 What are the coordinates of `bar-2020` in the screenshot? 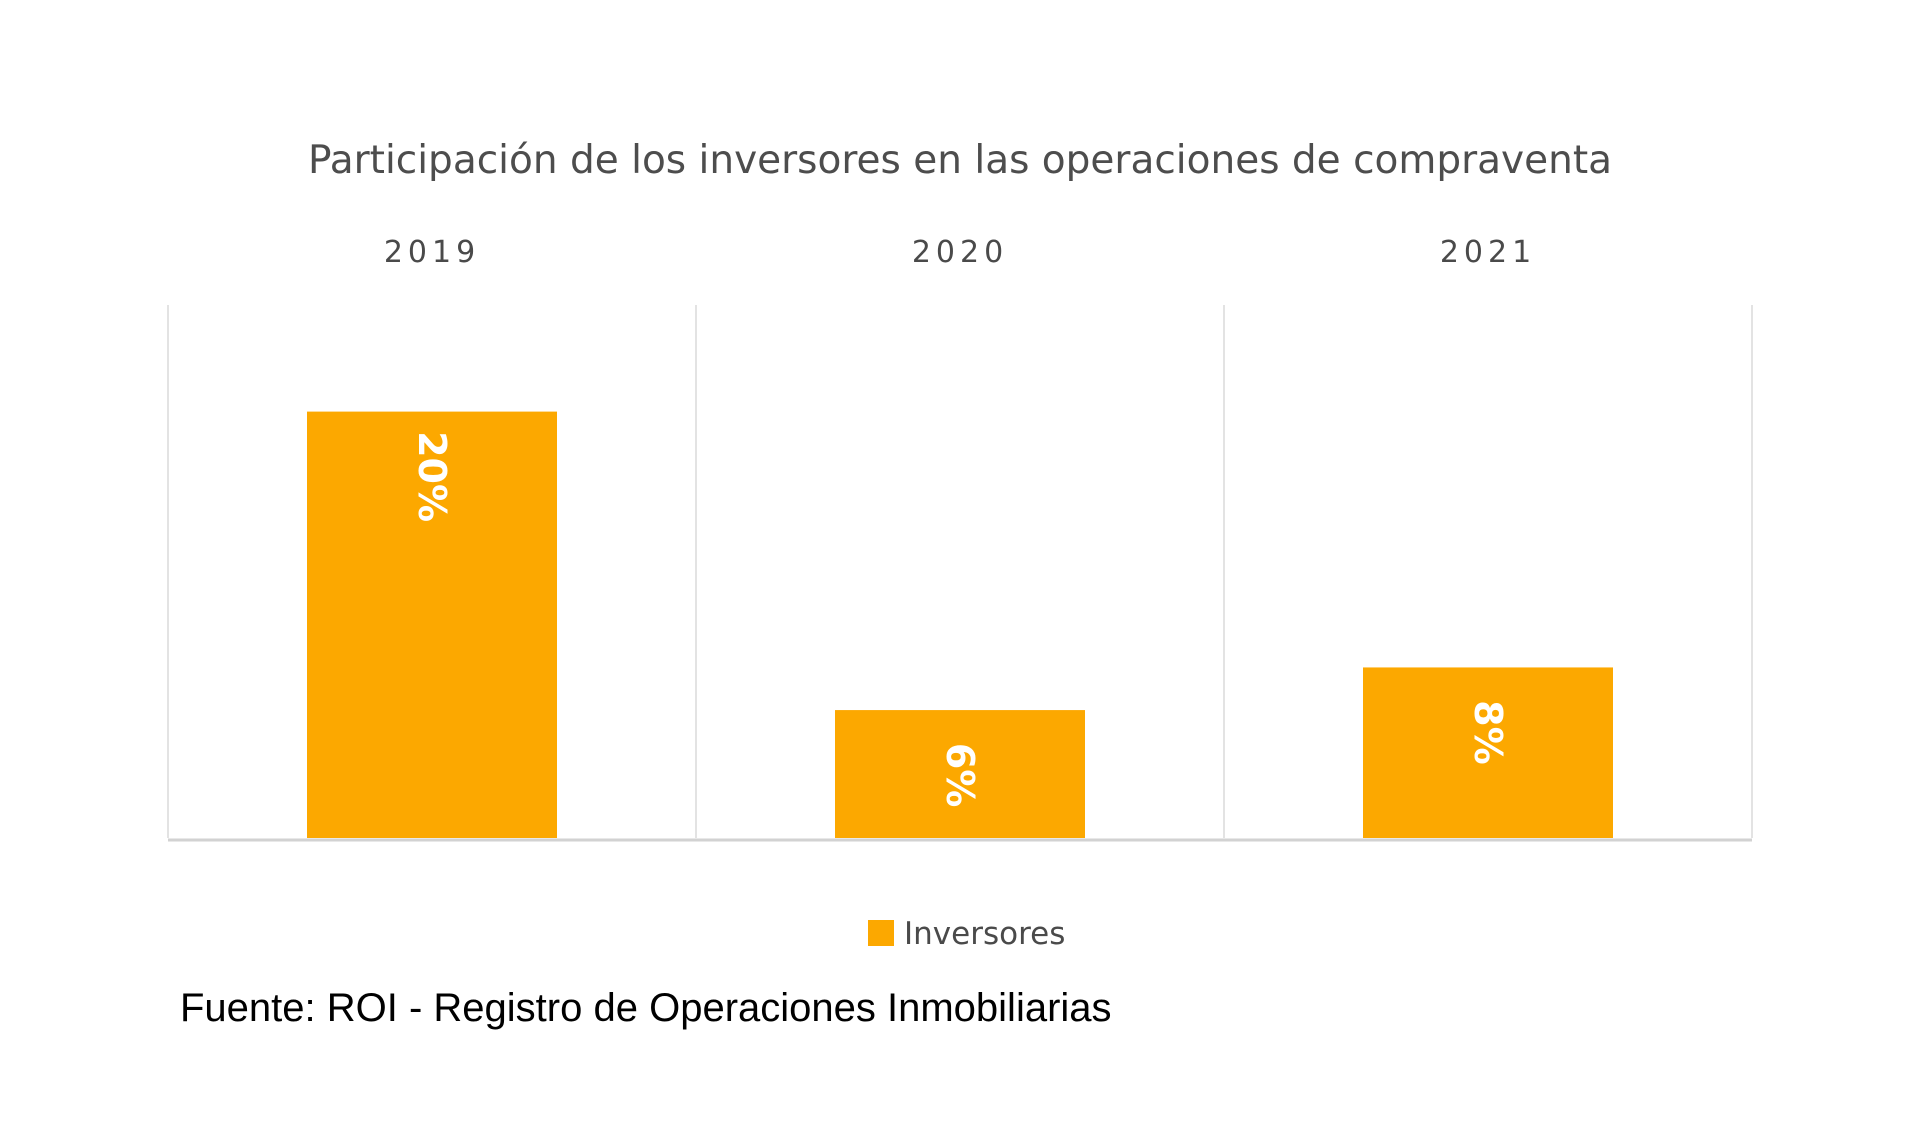 It's located at (960, 774).